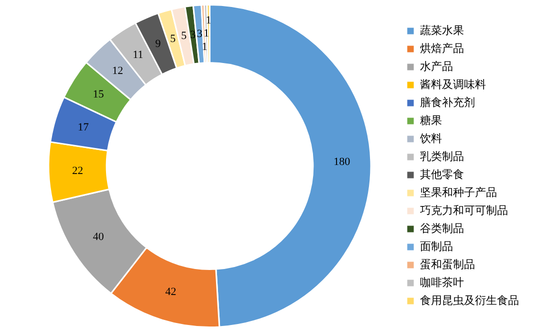  Describe the element at coordinates (442, 156) in the screenshot. I see `legend-label: 乳类制品` at that location.